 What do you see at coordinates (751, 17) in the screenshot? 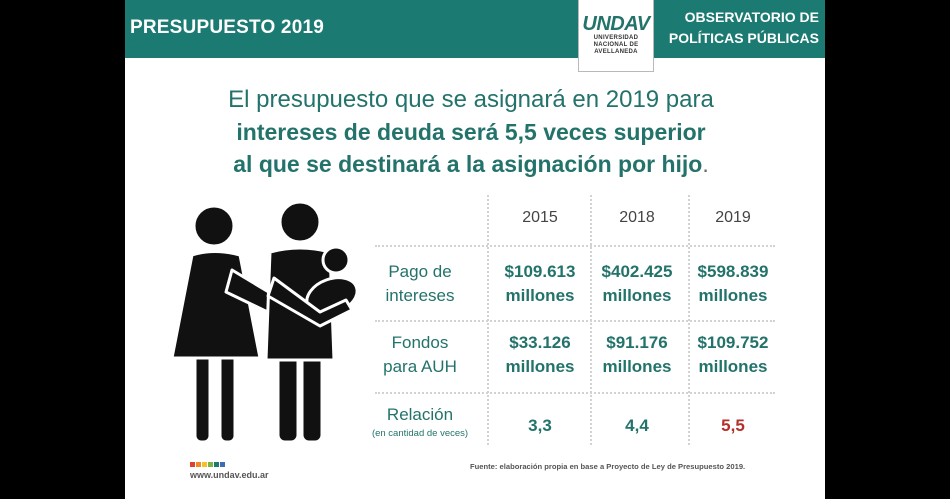
I see `observatory-line-1: OBSERVATORIO DE` at bounding box center [751, 17].